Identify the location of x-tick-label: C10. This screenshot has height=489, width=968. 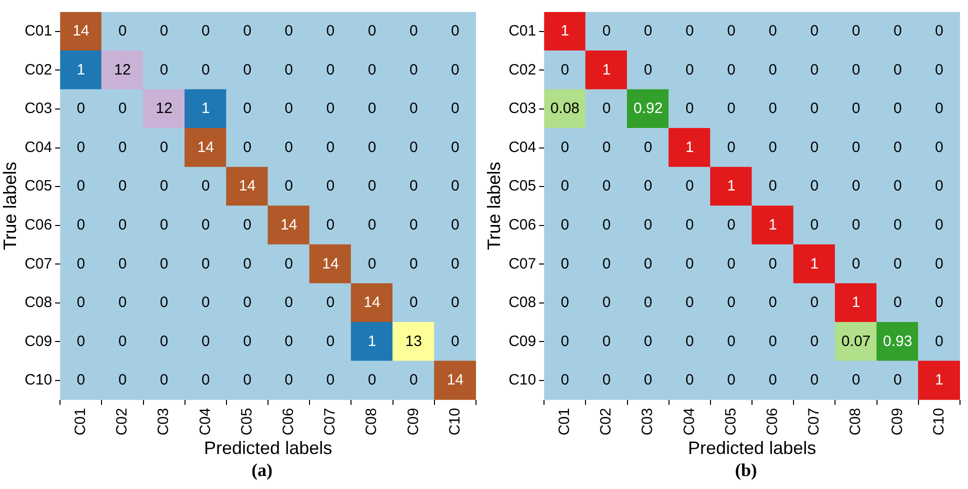
(939, 422).